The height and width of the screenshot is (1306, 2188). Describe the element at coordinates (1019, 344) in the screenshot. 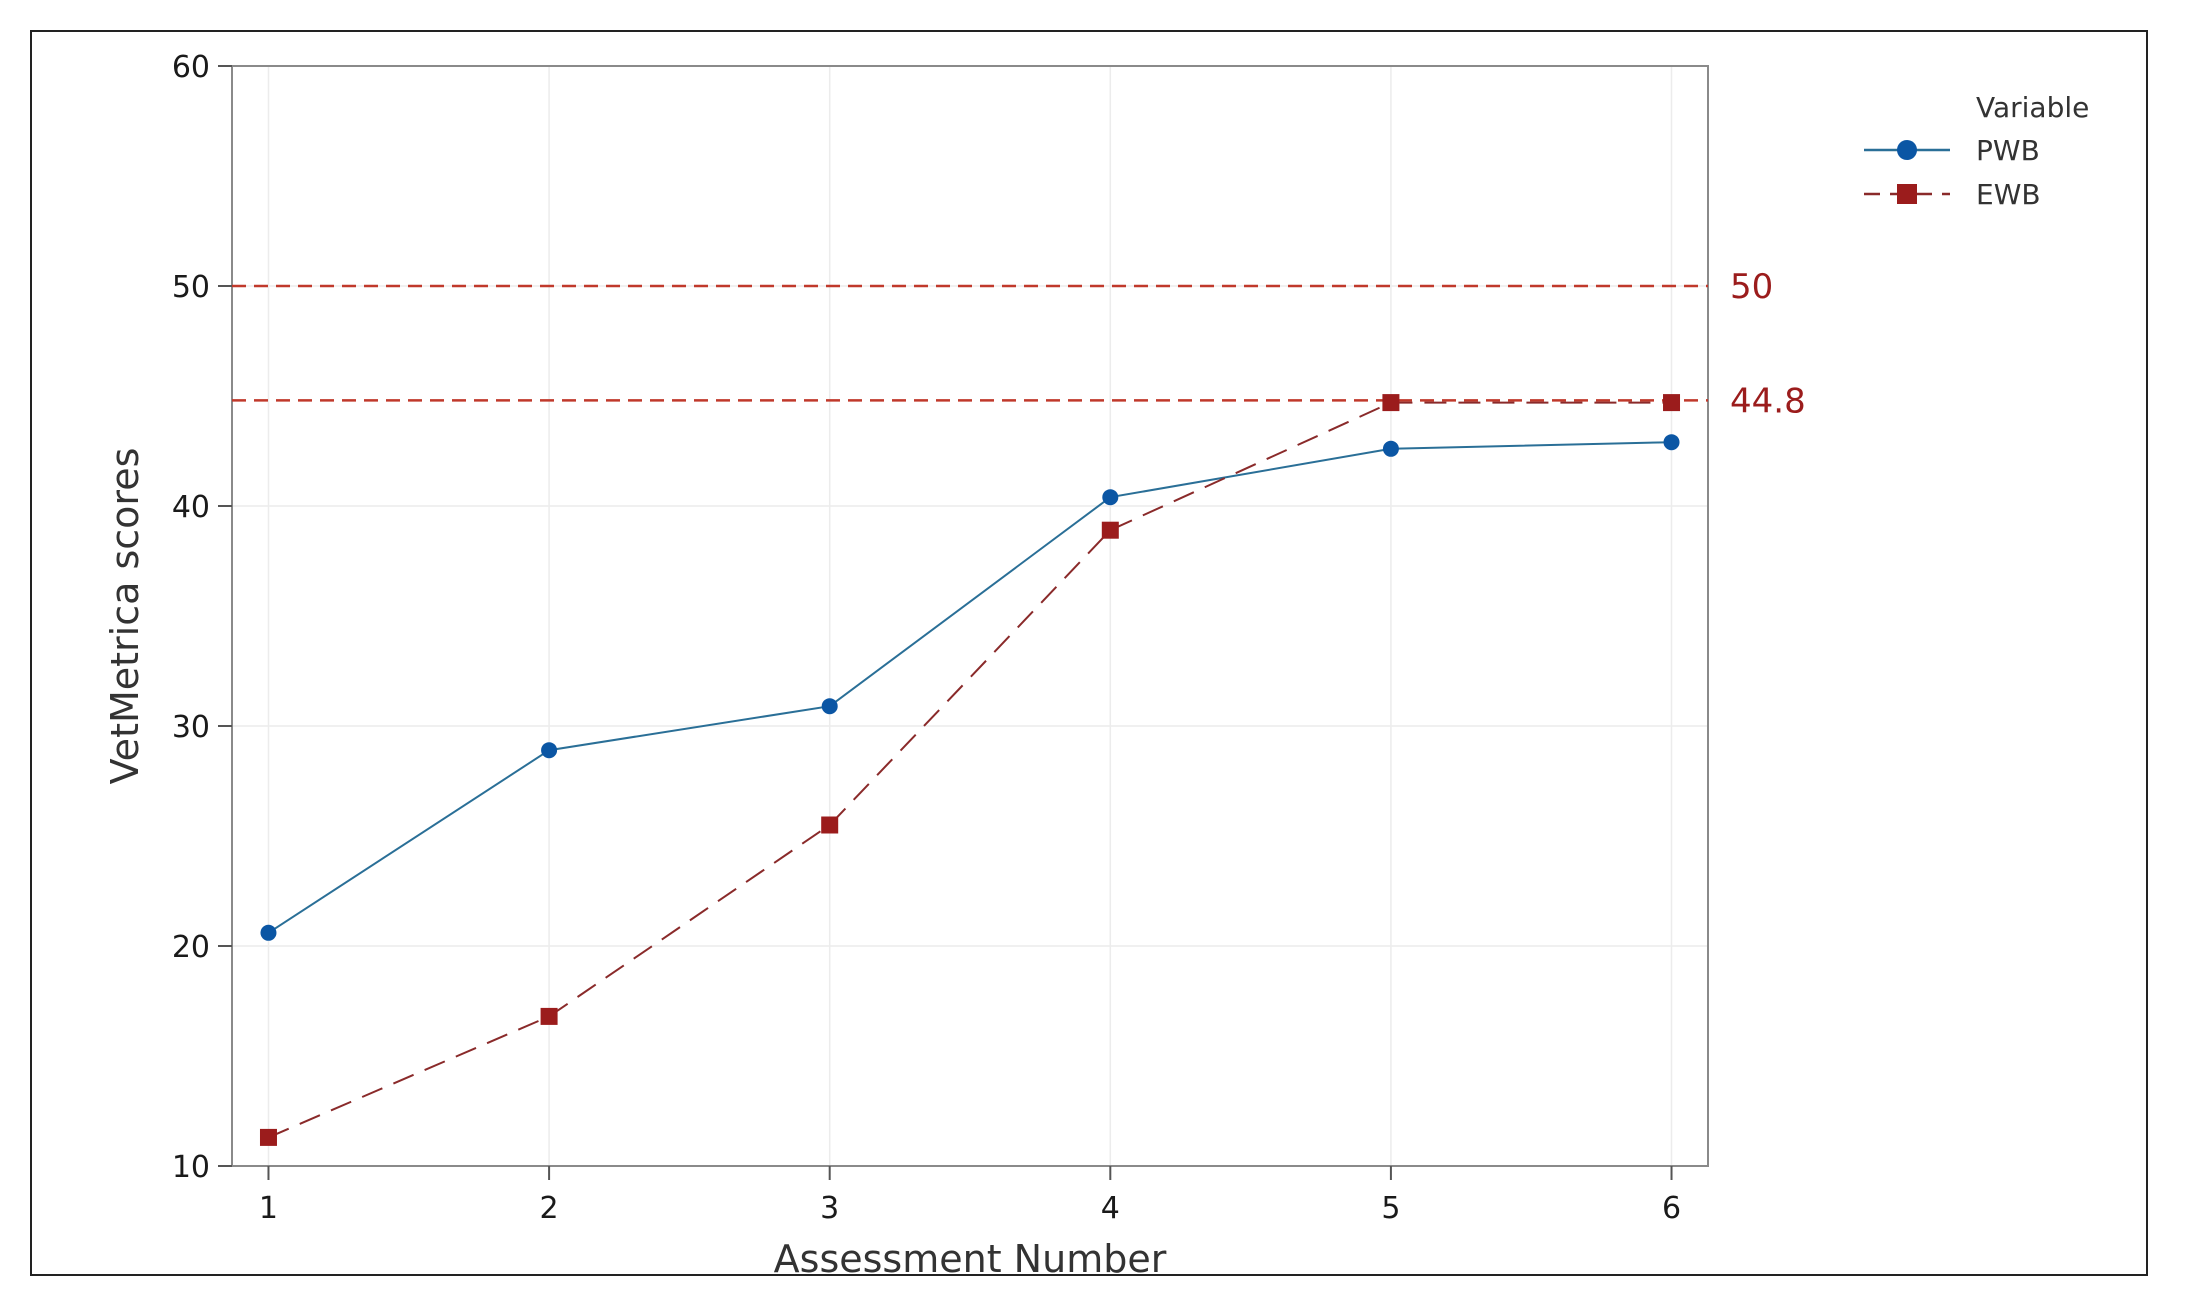

I see `reference-lines: 50 44.8` at that location.